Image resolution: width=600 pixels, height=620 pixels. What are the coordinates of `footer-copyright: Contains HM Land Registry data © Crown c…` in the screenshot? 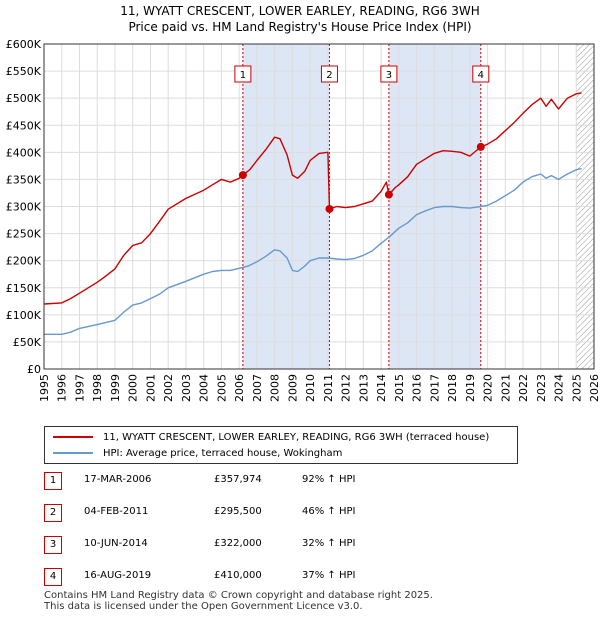 It's located at (238, 595).